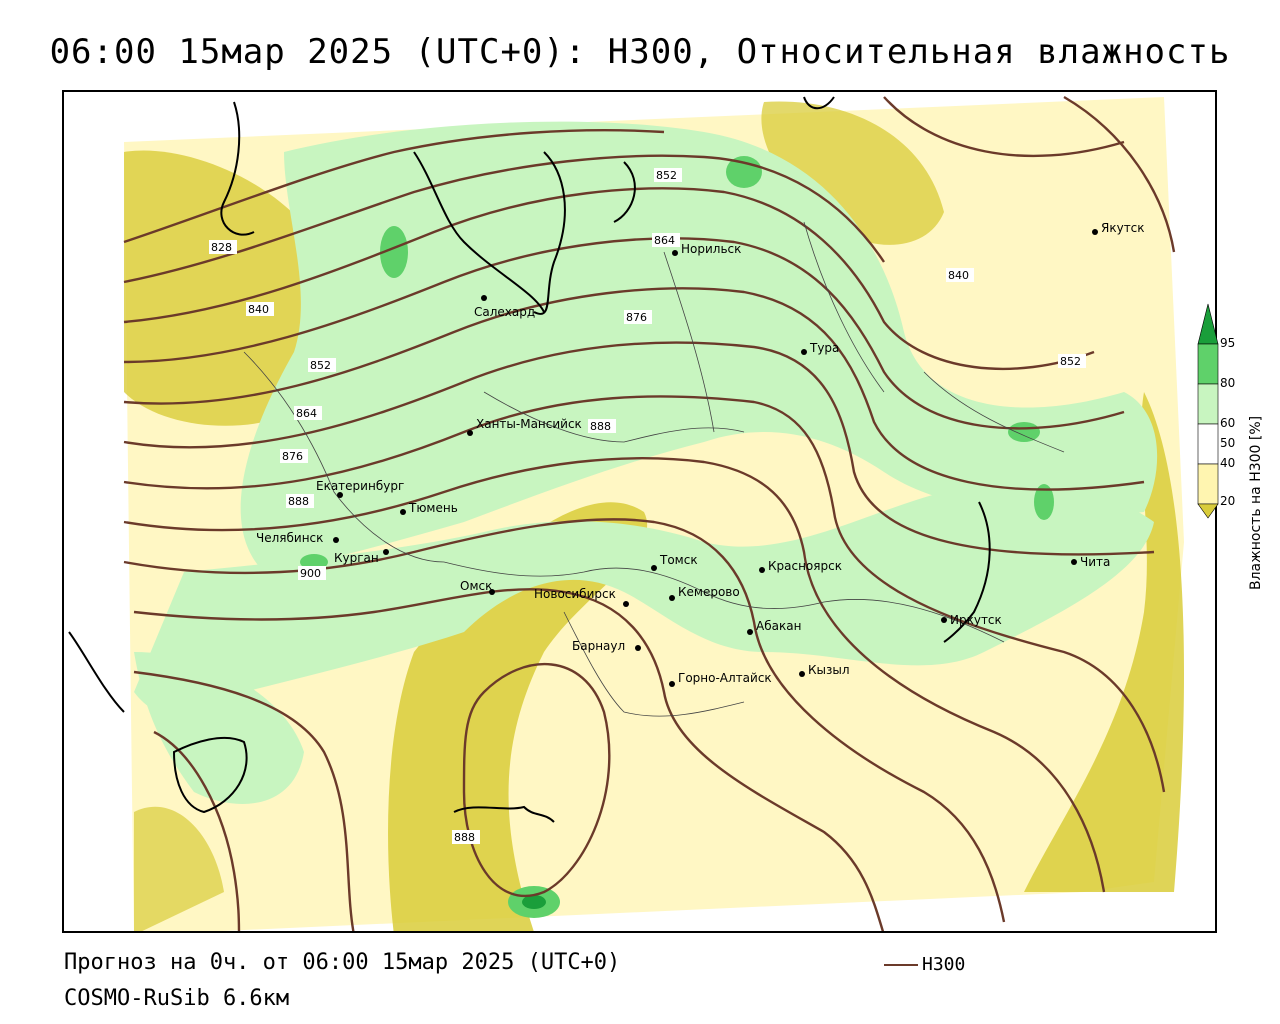  What do you see at coordinates (433, 508) in the screenshot?
I see `city-label-tyumen: Тюмень` at bounding box center [433, 508].